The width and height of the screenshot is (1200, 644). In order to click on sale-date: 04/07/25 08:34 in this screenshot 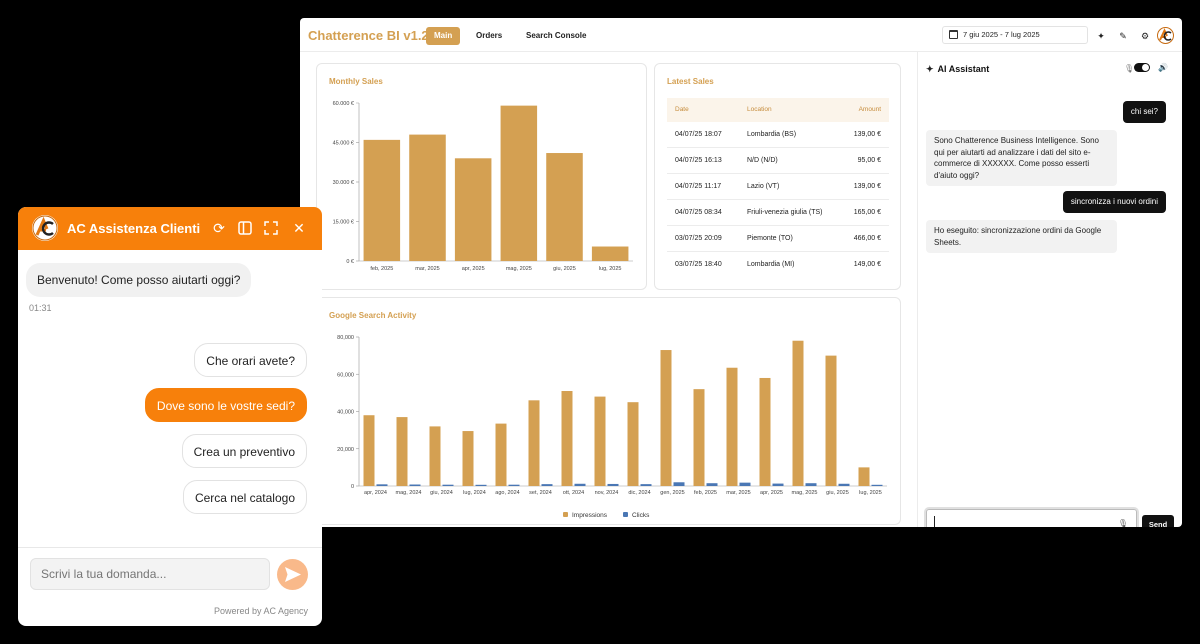, I will do `click(698, 212)`.